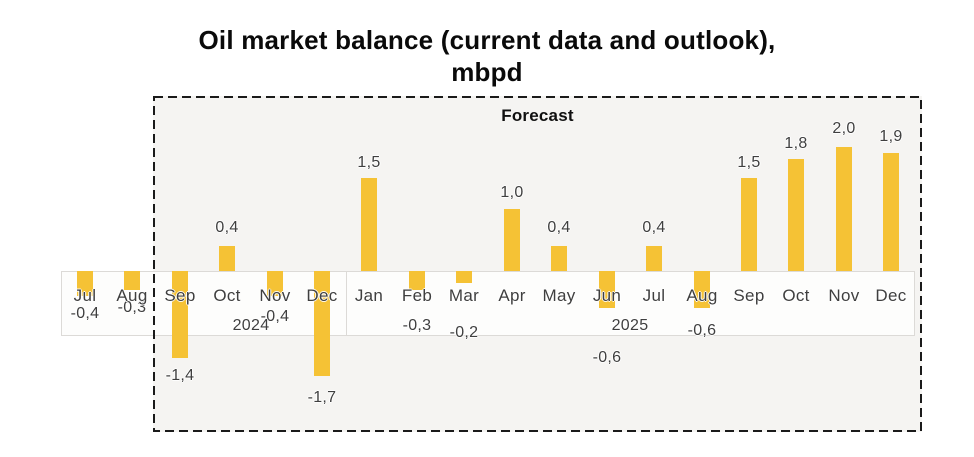  I want to click on bar-value-label: 1,8, so click(796, 143).